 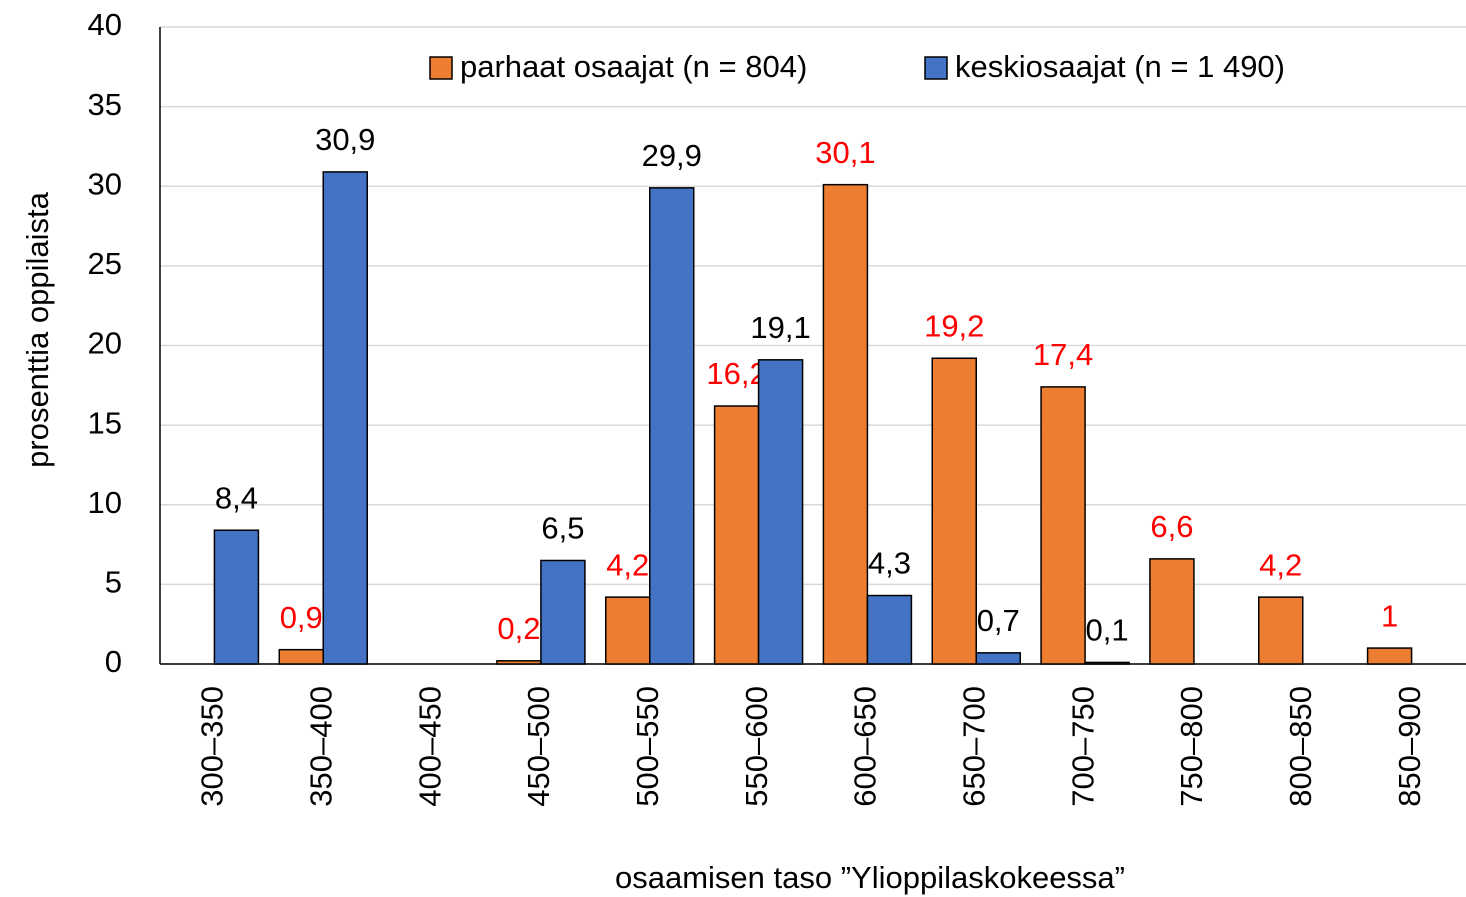 I want to click on data-label: 0,1, so click(x=1107, y=630).